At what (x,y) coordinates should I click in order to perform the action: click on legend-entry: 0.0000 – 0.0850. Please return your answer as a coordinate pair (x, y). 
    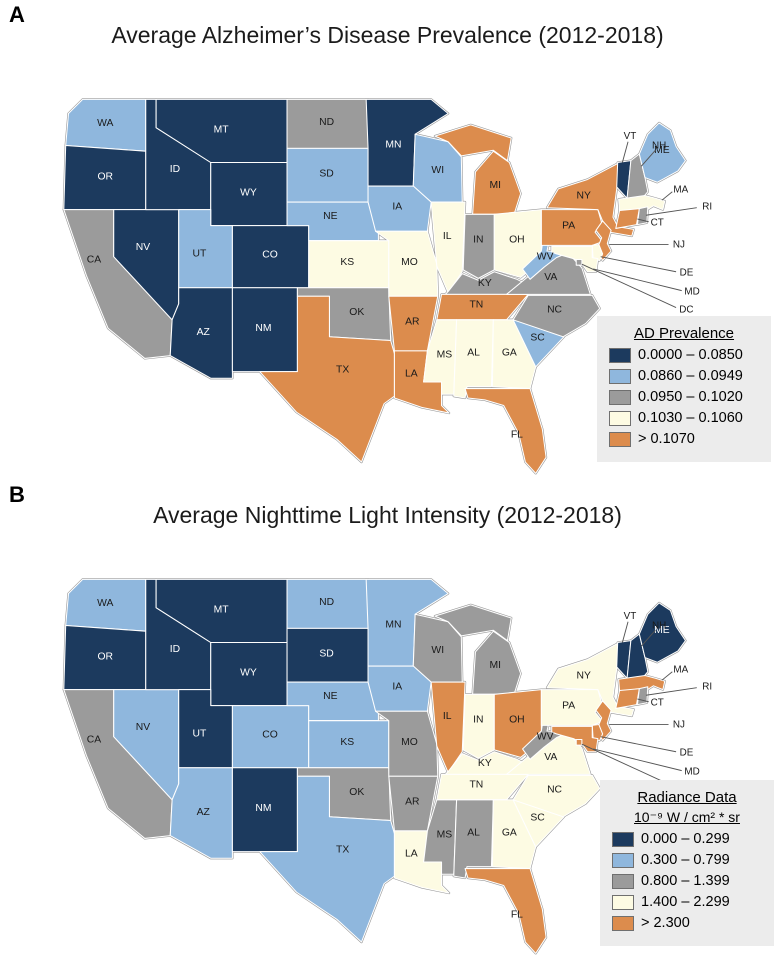
    Looking at the image, I should click on (684, 355).